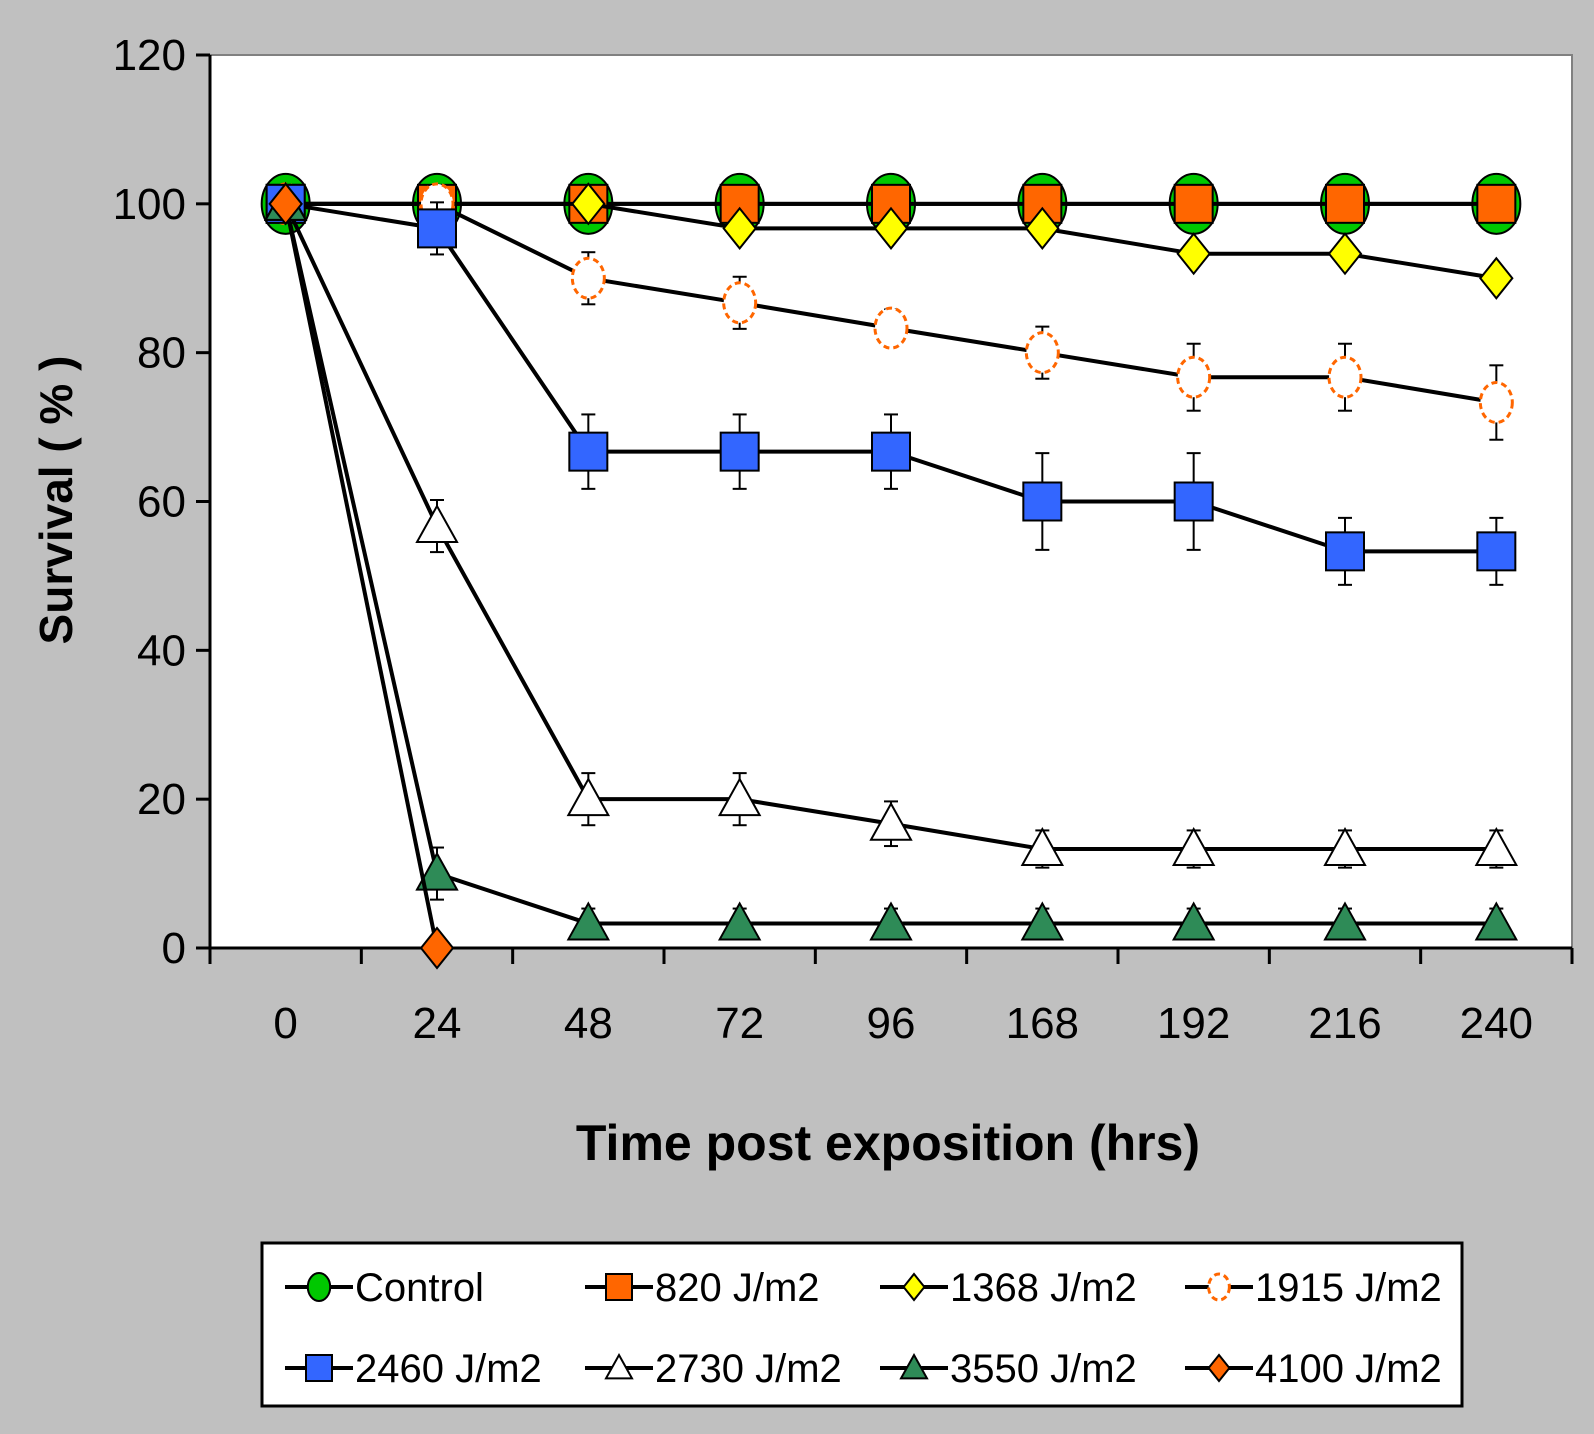  What do you see at coordinates (56, 500) in the screenshot?
I see `y-axis-title: Survival ( % )` at bounding box center [56, 500].